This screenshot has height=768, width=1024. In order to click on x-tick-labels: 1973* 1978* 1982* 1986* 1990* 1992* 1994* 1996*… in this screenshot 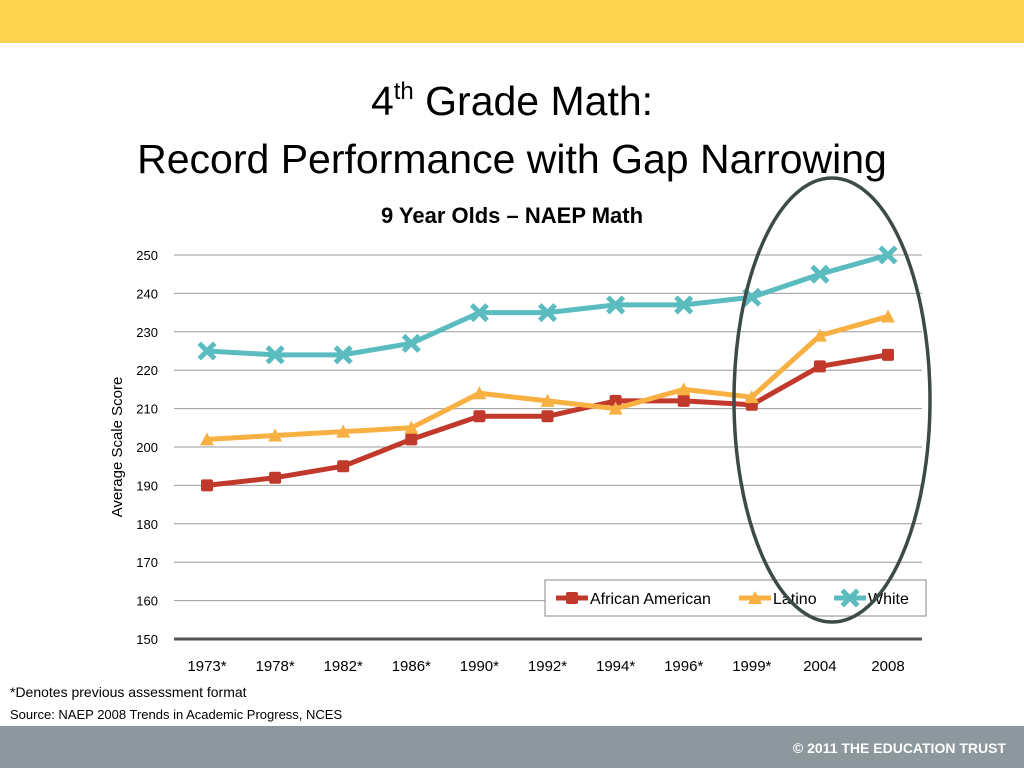, I will do `click(545, 666)`.